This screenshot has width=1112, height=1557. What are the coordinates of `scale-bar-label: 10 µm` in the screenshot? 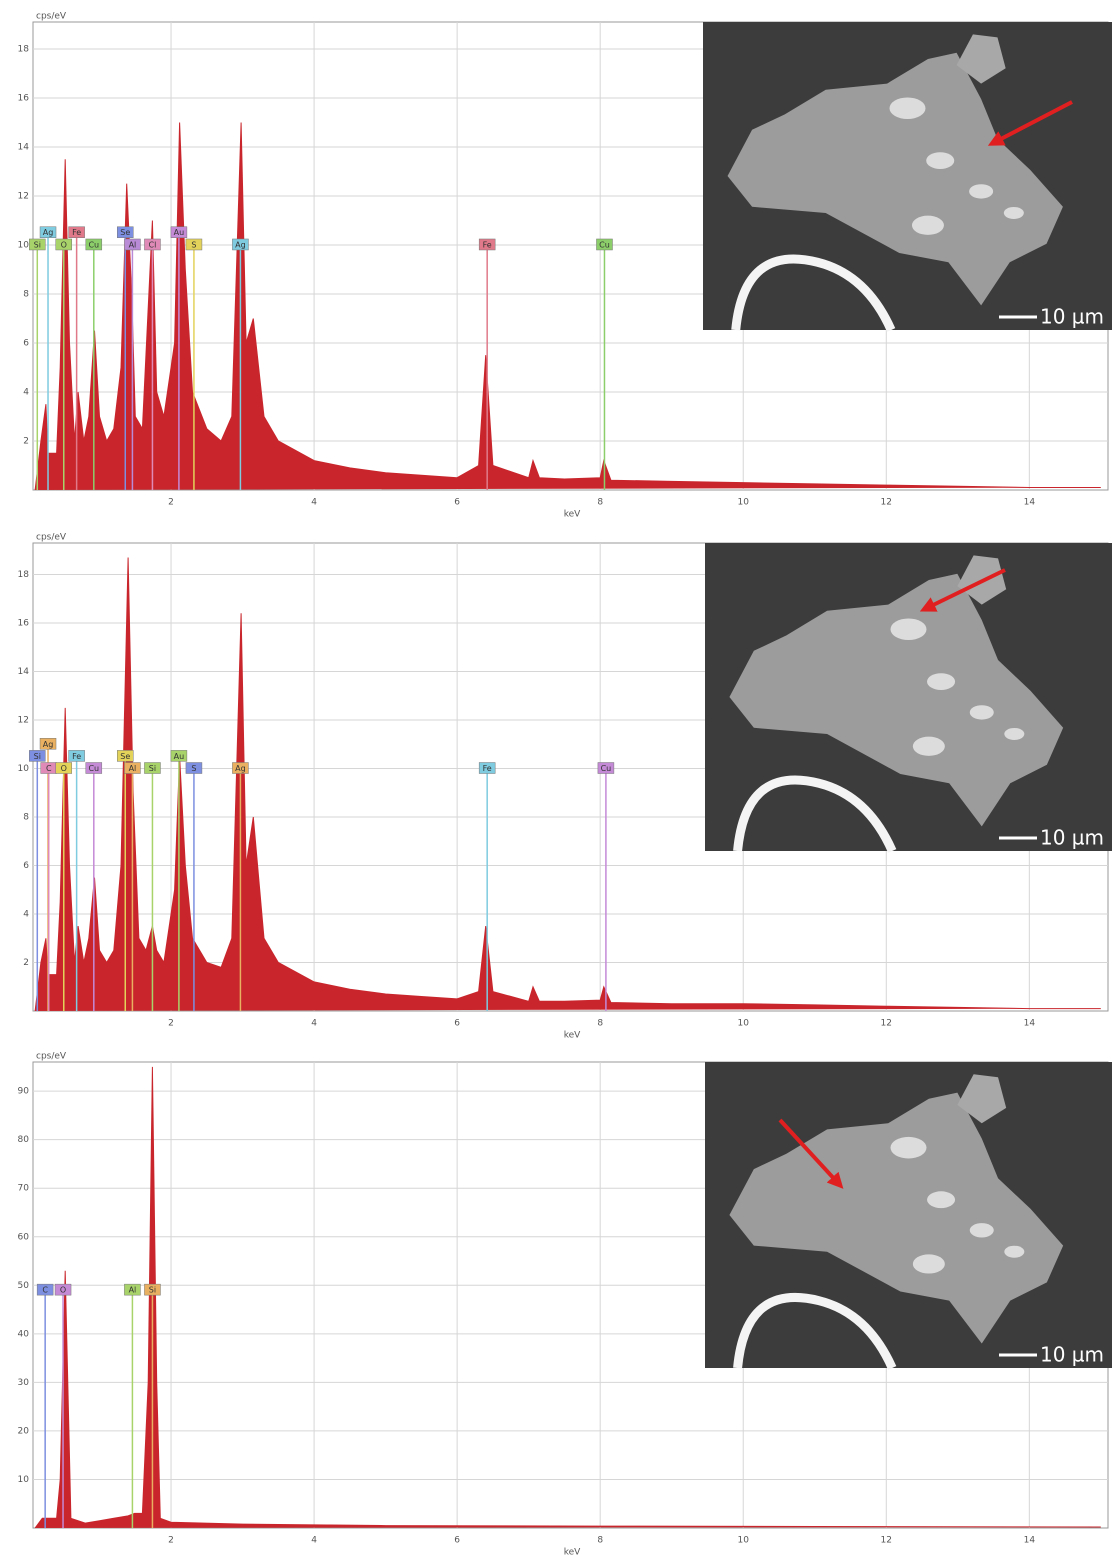 It's located at (1072, 317).